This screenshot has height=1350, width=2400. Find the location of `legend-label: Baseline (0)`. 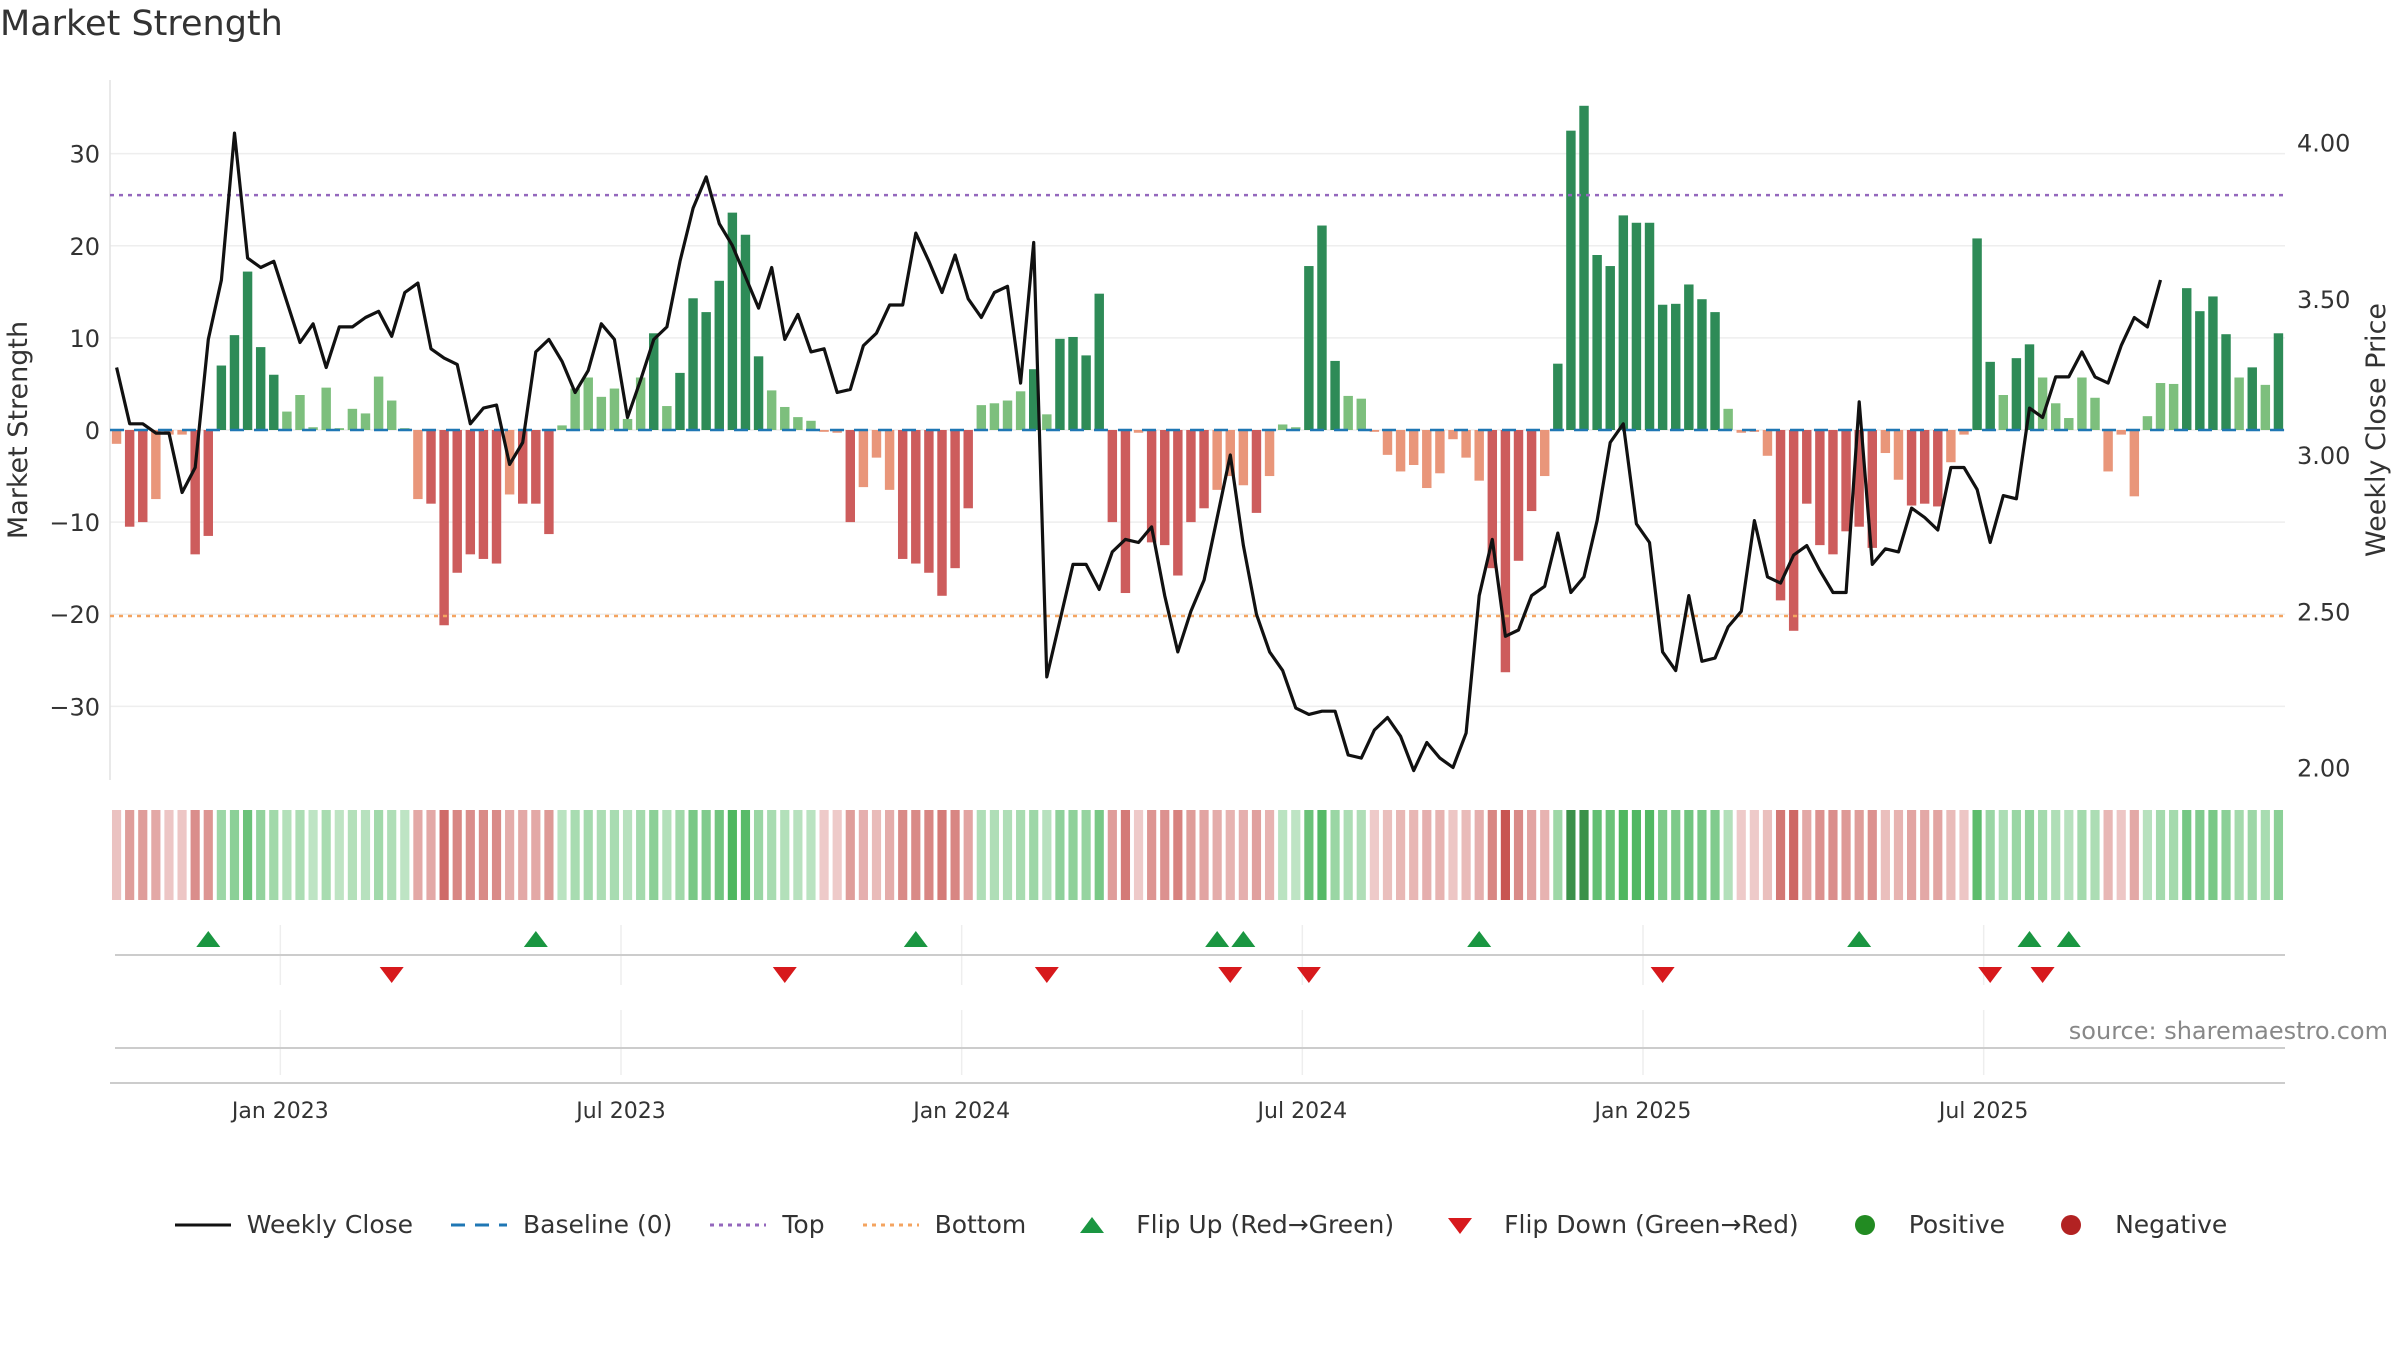

legend-label: Baseline (0) is located at coordinates (598, 1224).